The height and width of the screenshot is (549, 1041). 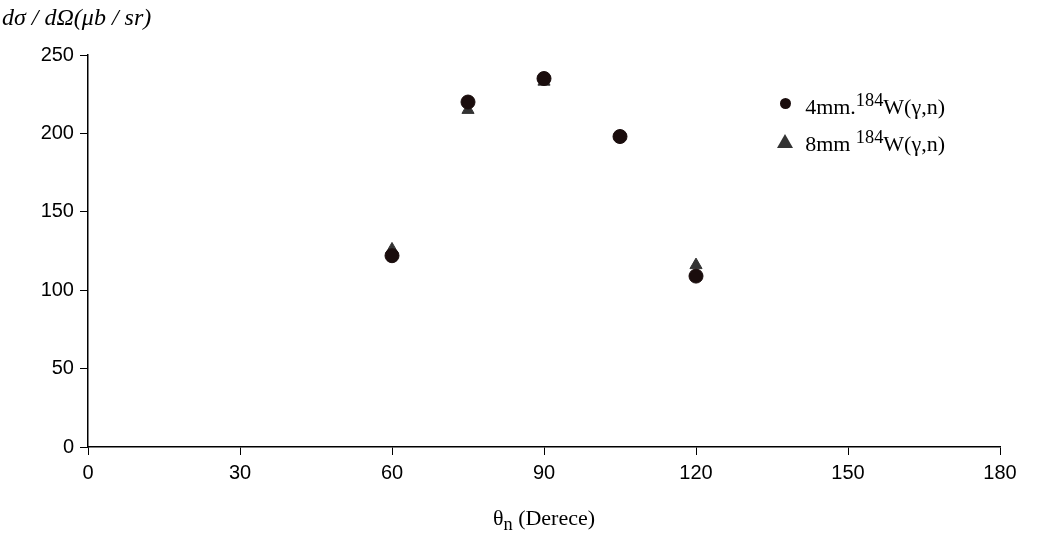 I want to click on y-tick-label: 0, so click(x=68, y=445).